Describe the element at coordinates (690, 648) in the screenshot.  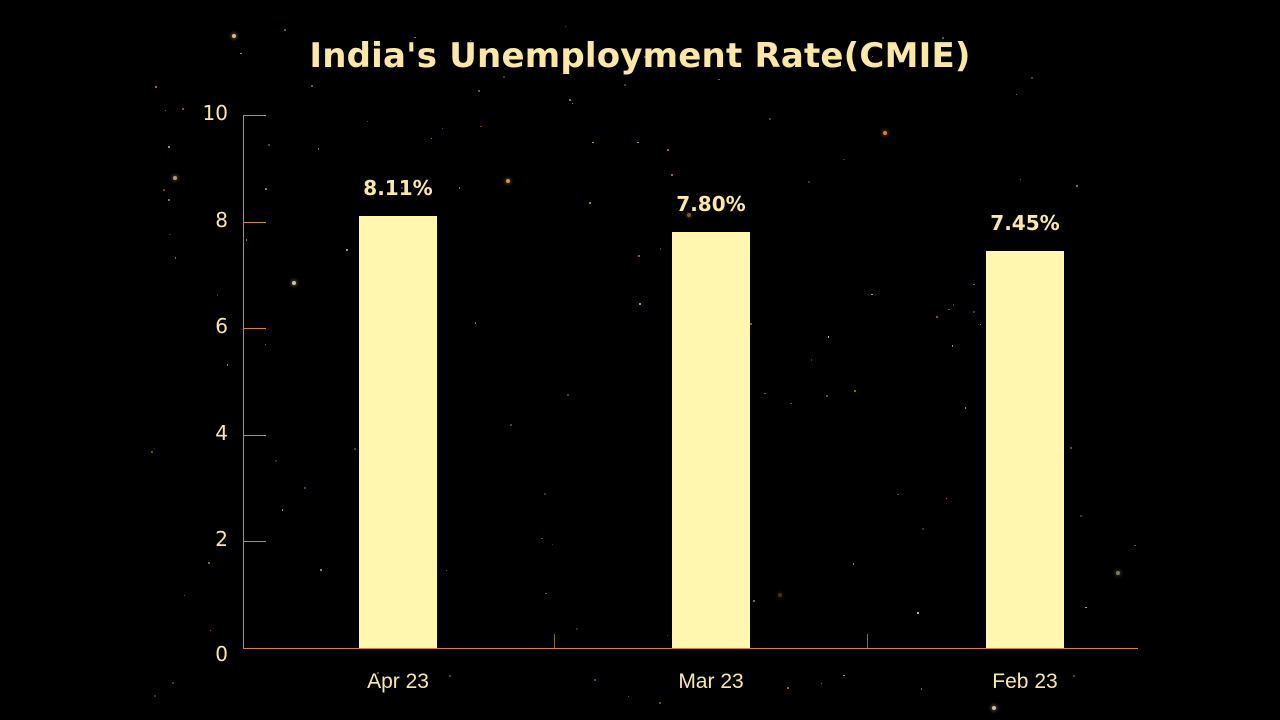
I see `x-axis` at that location.